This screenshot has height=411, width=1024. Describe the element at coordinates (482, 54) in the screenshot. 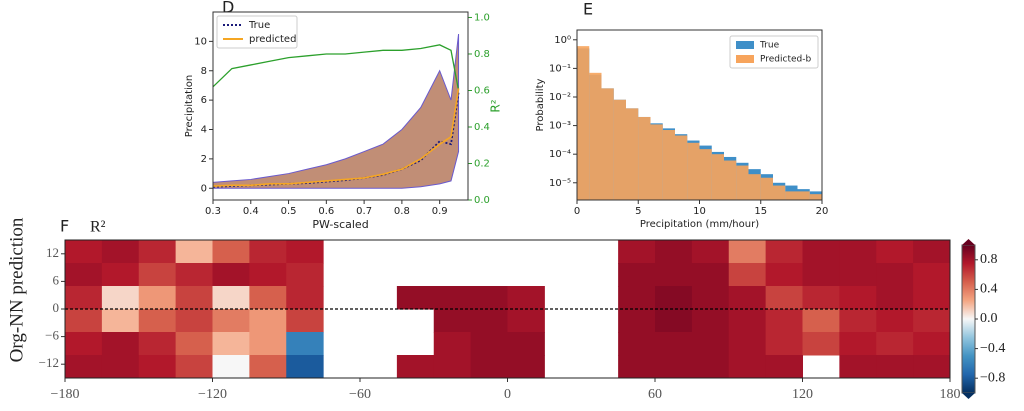

I see `y2-tick-label: 0.8` at that location.